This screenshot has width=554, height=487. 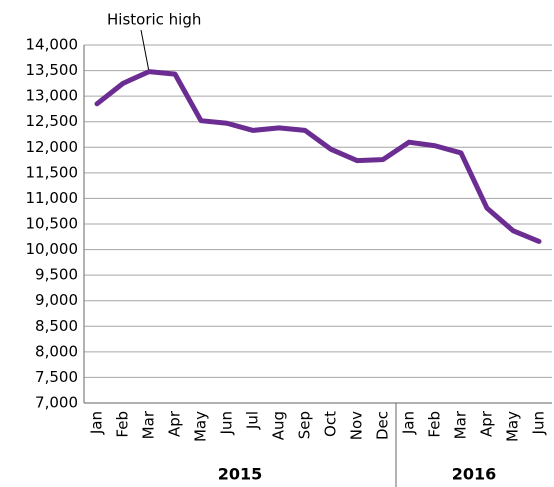 I want to click on x-tick-label: Jul, so click(x=253, y=420).